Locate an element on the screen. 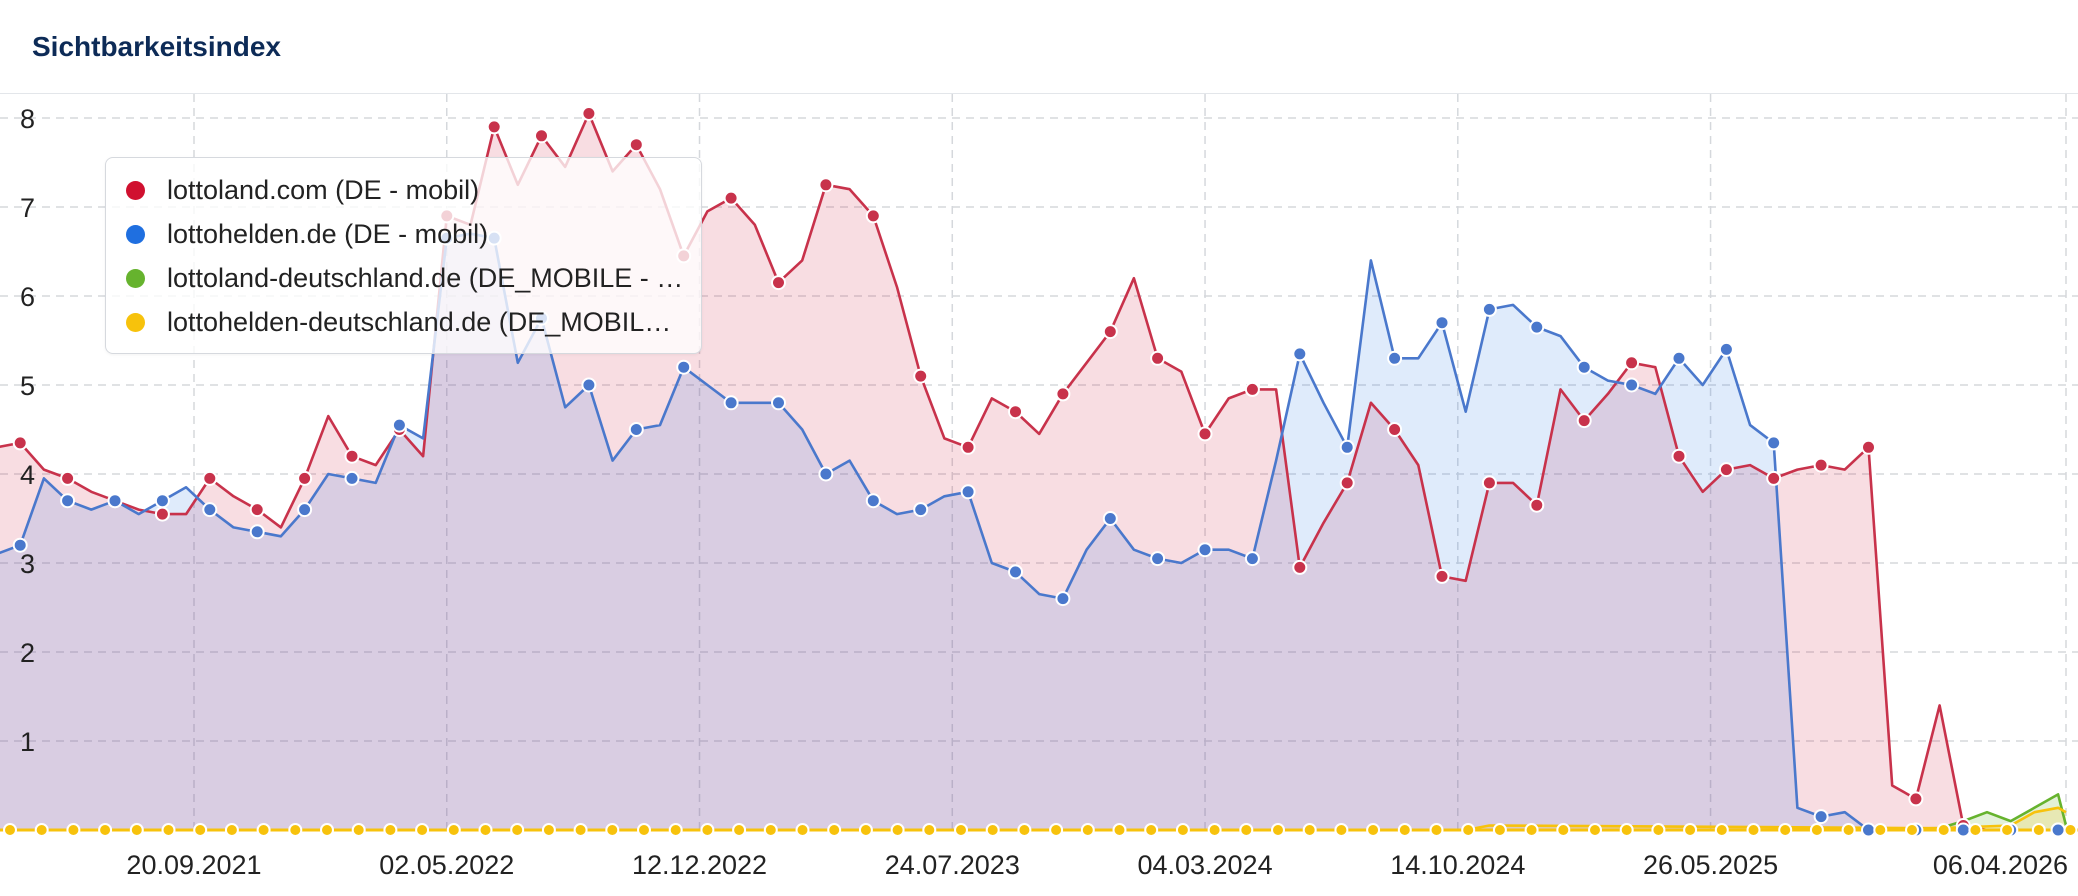  x-tick-label: 06.04.2026 is located at coordinates (2000, 865).